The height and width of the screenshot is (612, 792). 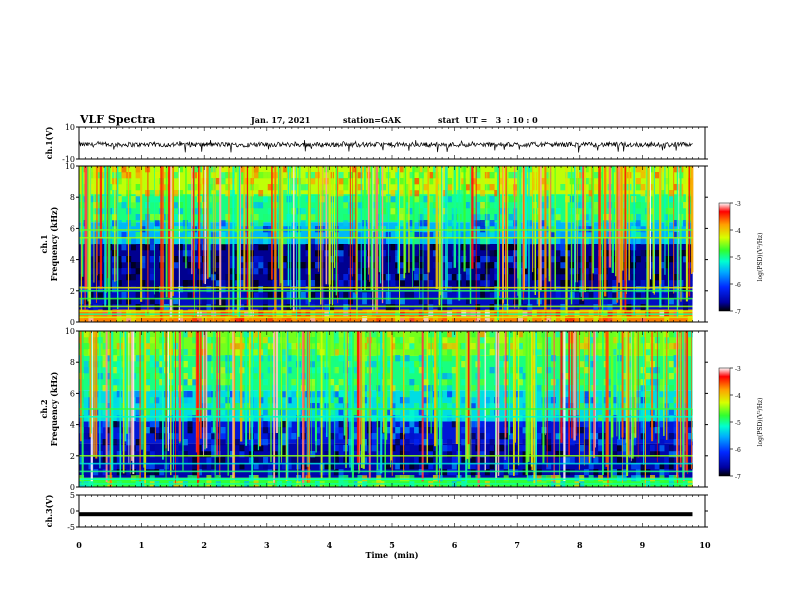 What do you see at coordinates (142, 545) in the screenshot?
I see `x-tick-label: 1` at bounding box center [142, 545].